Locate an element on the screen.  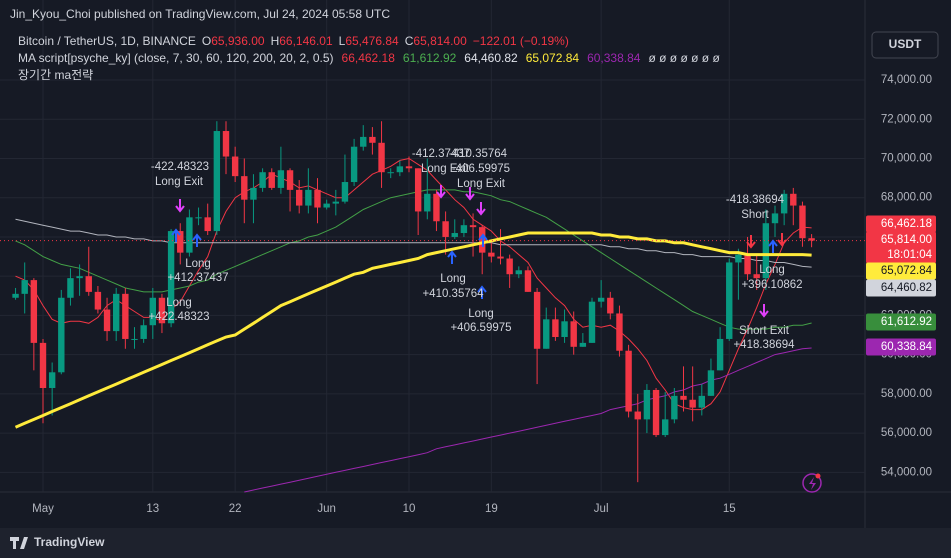
signal-label: +418.38694 is located at coordinates (764, 345).